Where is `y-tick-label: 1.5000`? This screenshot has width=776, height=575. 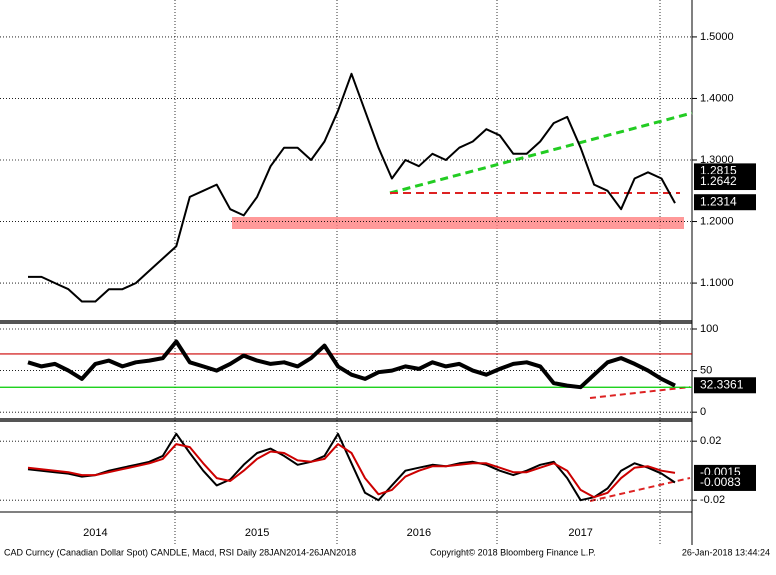
y-tick-label: 1.5000 is located at coordinates (717, 37).